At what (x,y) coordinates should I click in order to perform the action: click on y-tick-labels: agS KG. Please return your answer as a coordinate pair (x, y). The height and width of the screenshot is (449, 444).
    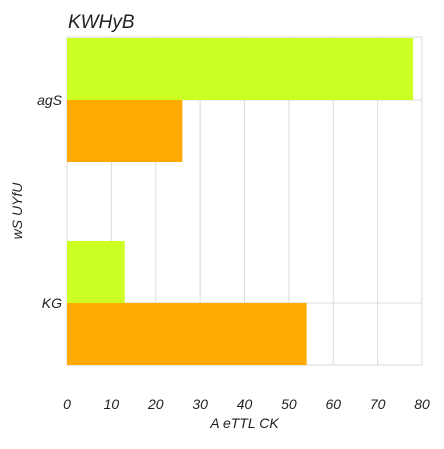
    Looking at the image, I should click on (50, 201).